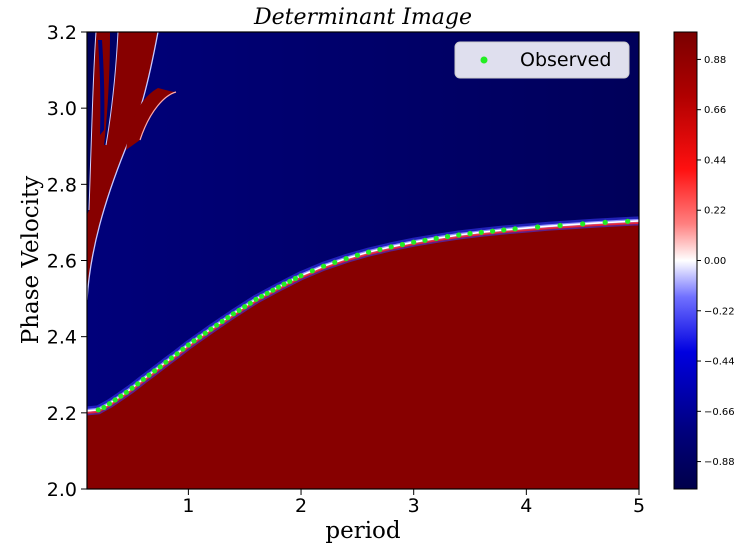 The width and height of the screenshot is (753, 552). What do you see at coordinates (62, 490) in the screenshot?
I see `y-tick-label: 2.0` at bounding box center [62, 490].